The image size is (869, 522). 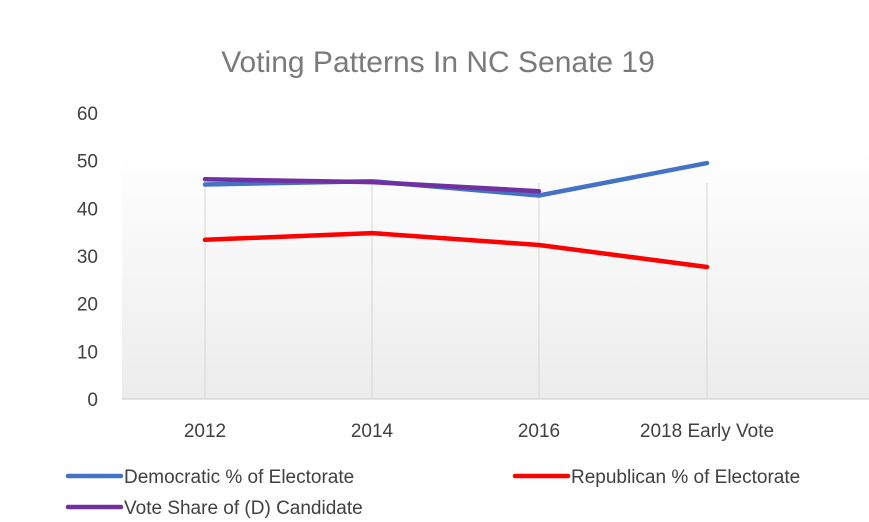 What do you see at coordinates (539, 431) in the screenshot?
I see `x-tick-label: 2016` at bounding box center [539, 431].